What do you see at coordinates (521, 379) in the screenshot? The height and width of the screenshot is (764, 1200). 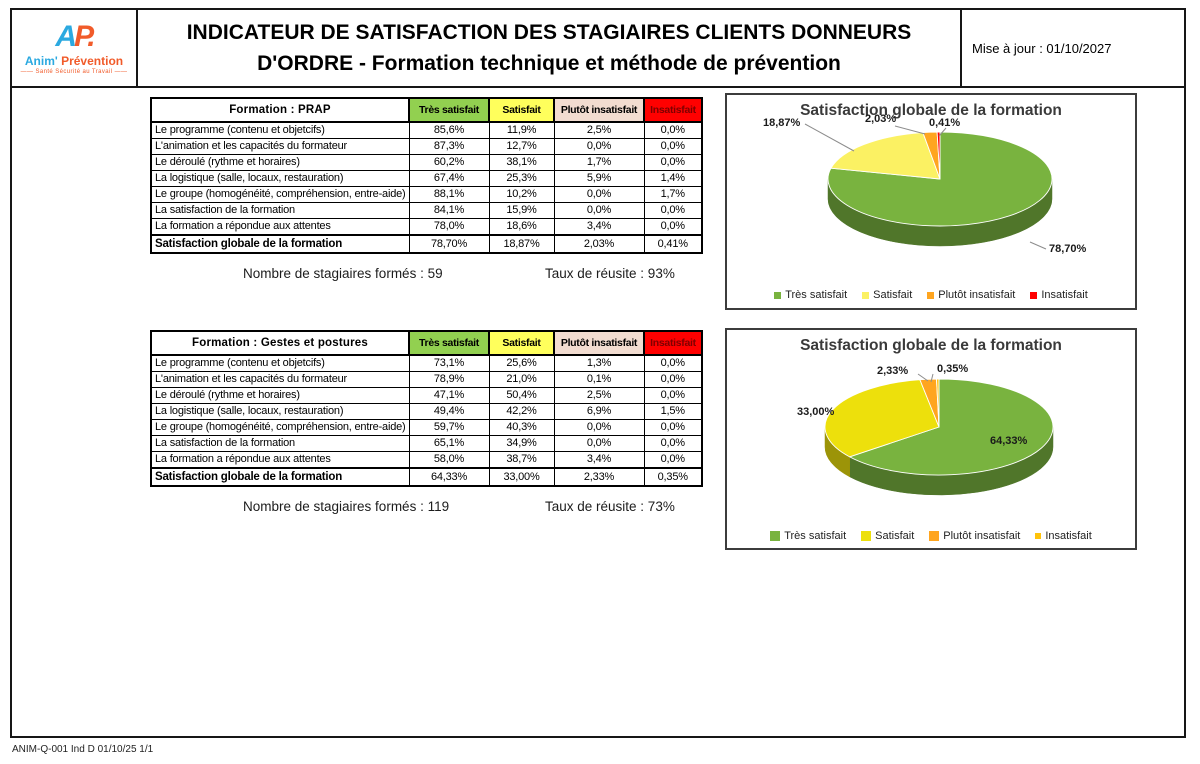 I see `row-value: 21,0%` at bounding box center [521, 379].